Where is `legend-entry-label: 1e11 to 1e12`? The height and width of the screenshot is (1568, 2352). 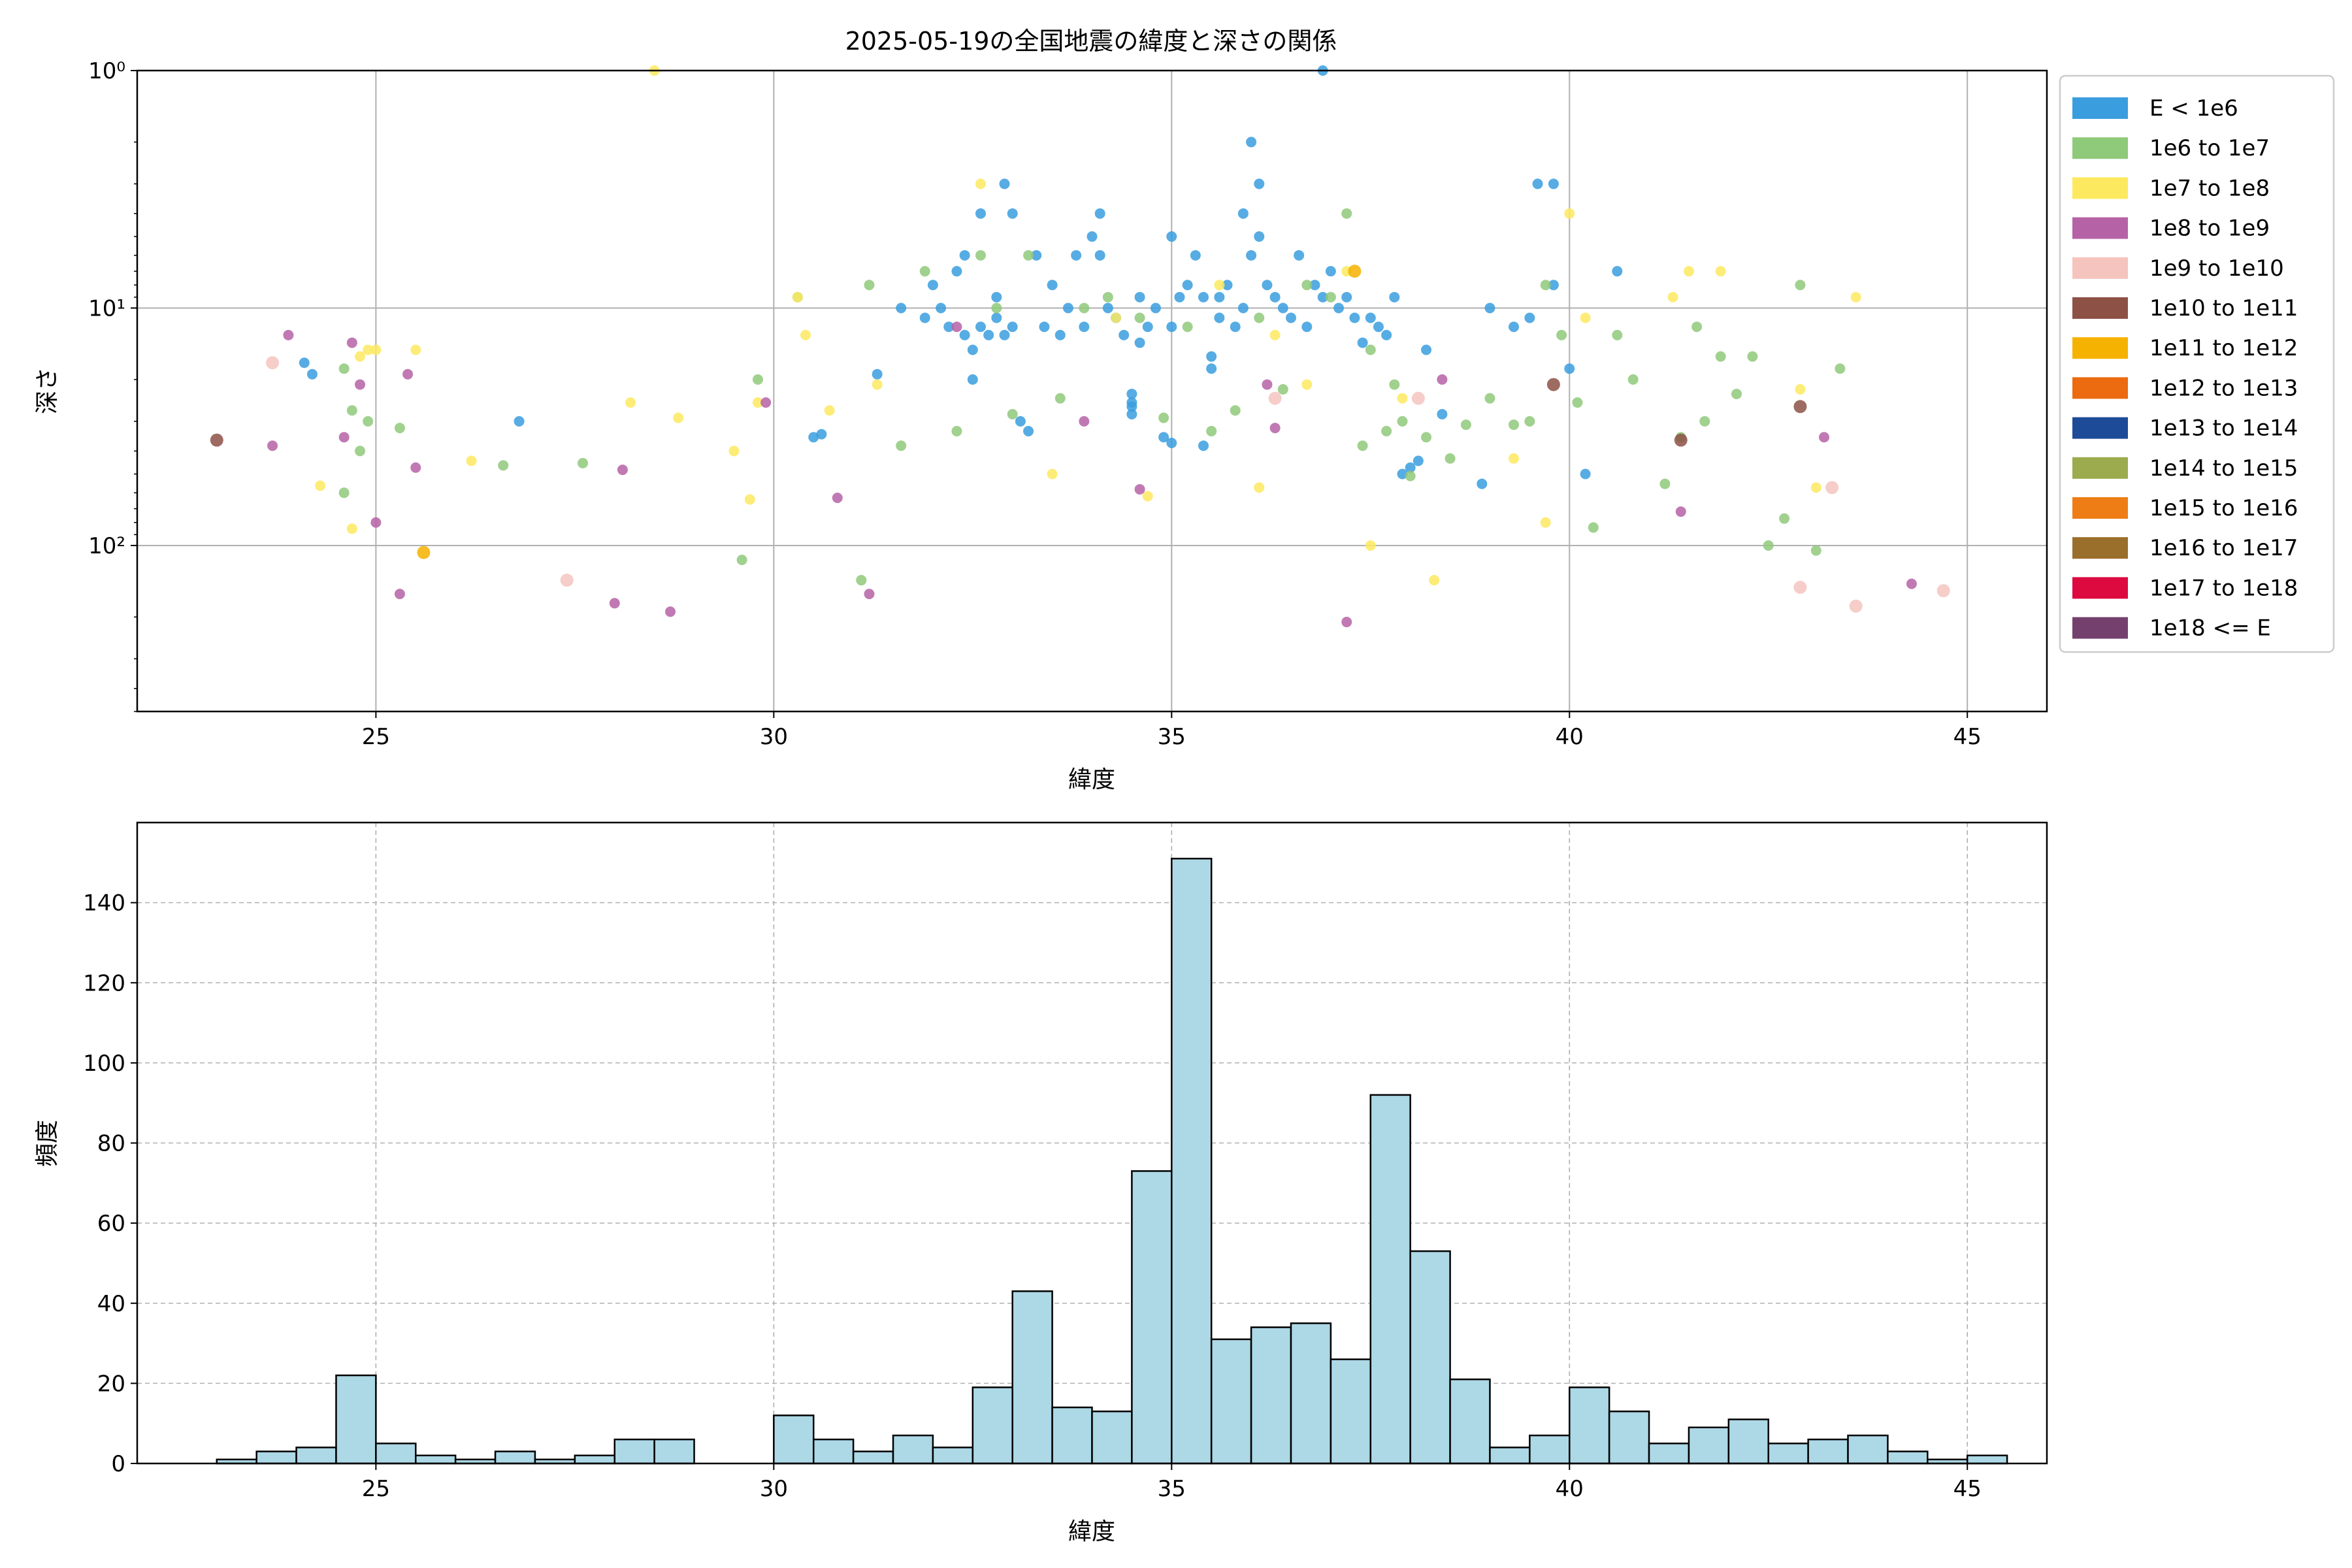
legend-entry-label: 1e11 to 1e12 is located at coordinates (2223, 348).